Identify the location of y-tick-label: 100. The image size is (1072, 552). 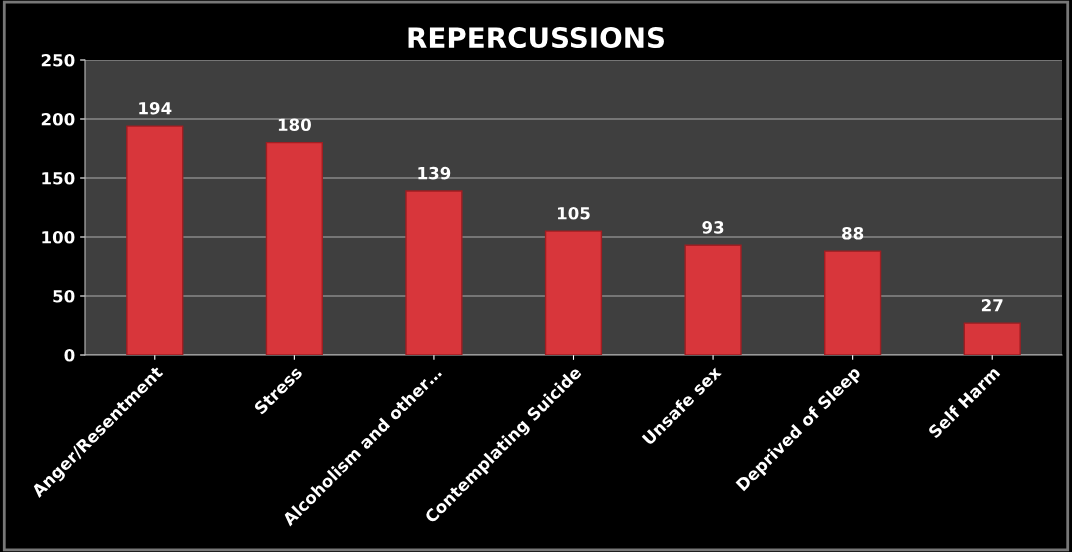
(58, 237).